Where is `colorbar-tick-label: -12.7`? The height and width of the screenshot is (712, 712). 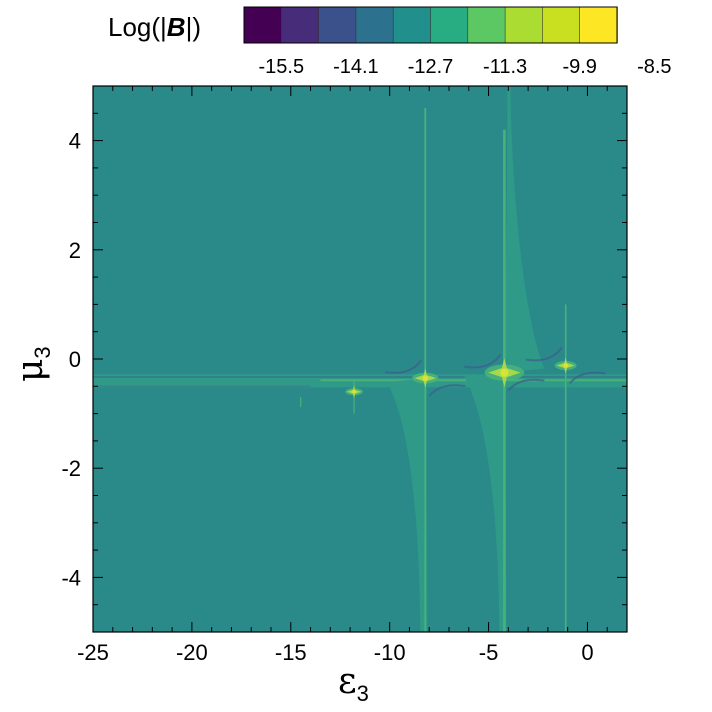 colorbar-tick-label: -12.7 is located at coordinates (431, 67).